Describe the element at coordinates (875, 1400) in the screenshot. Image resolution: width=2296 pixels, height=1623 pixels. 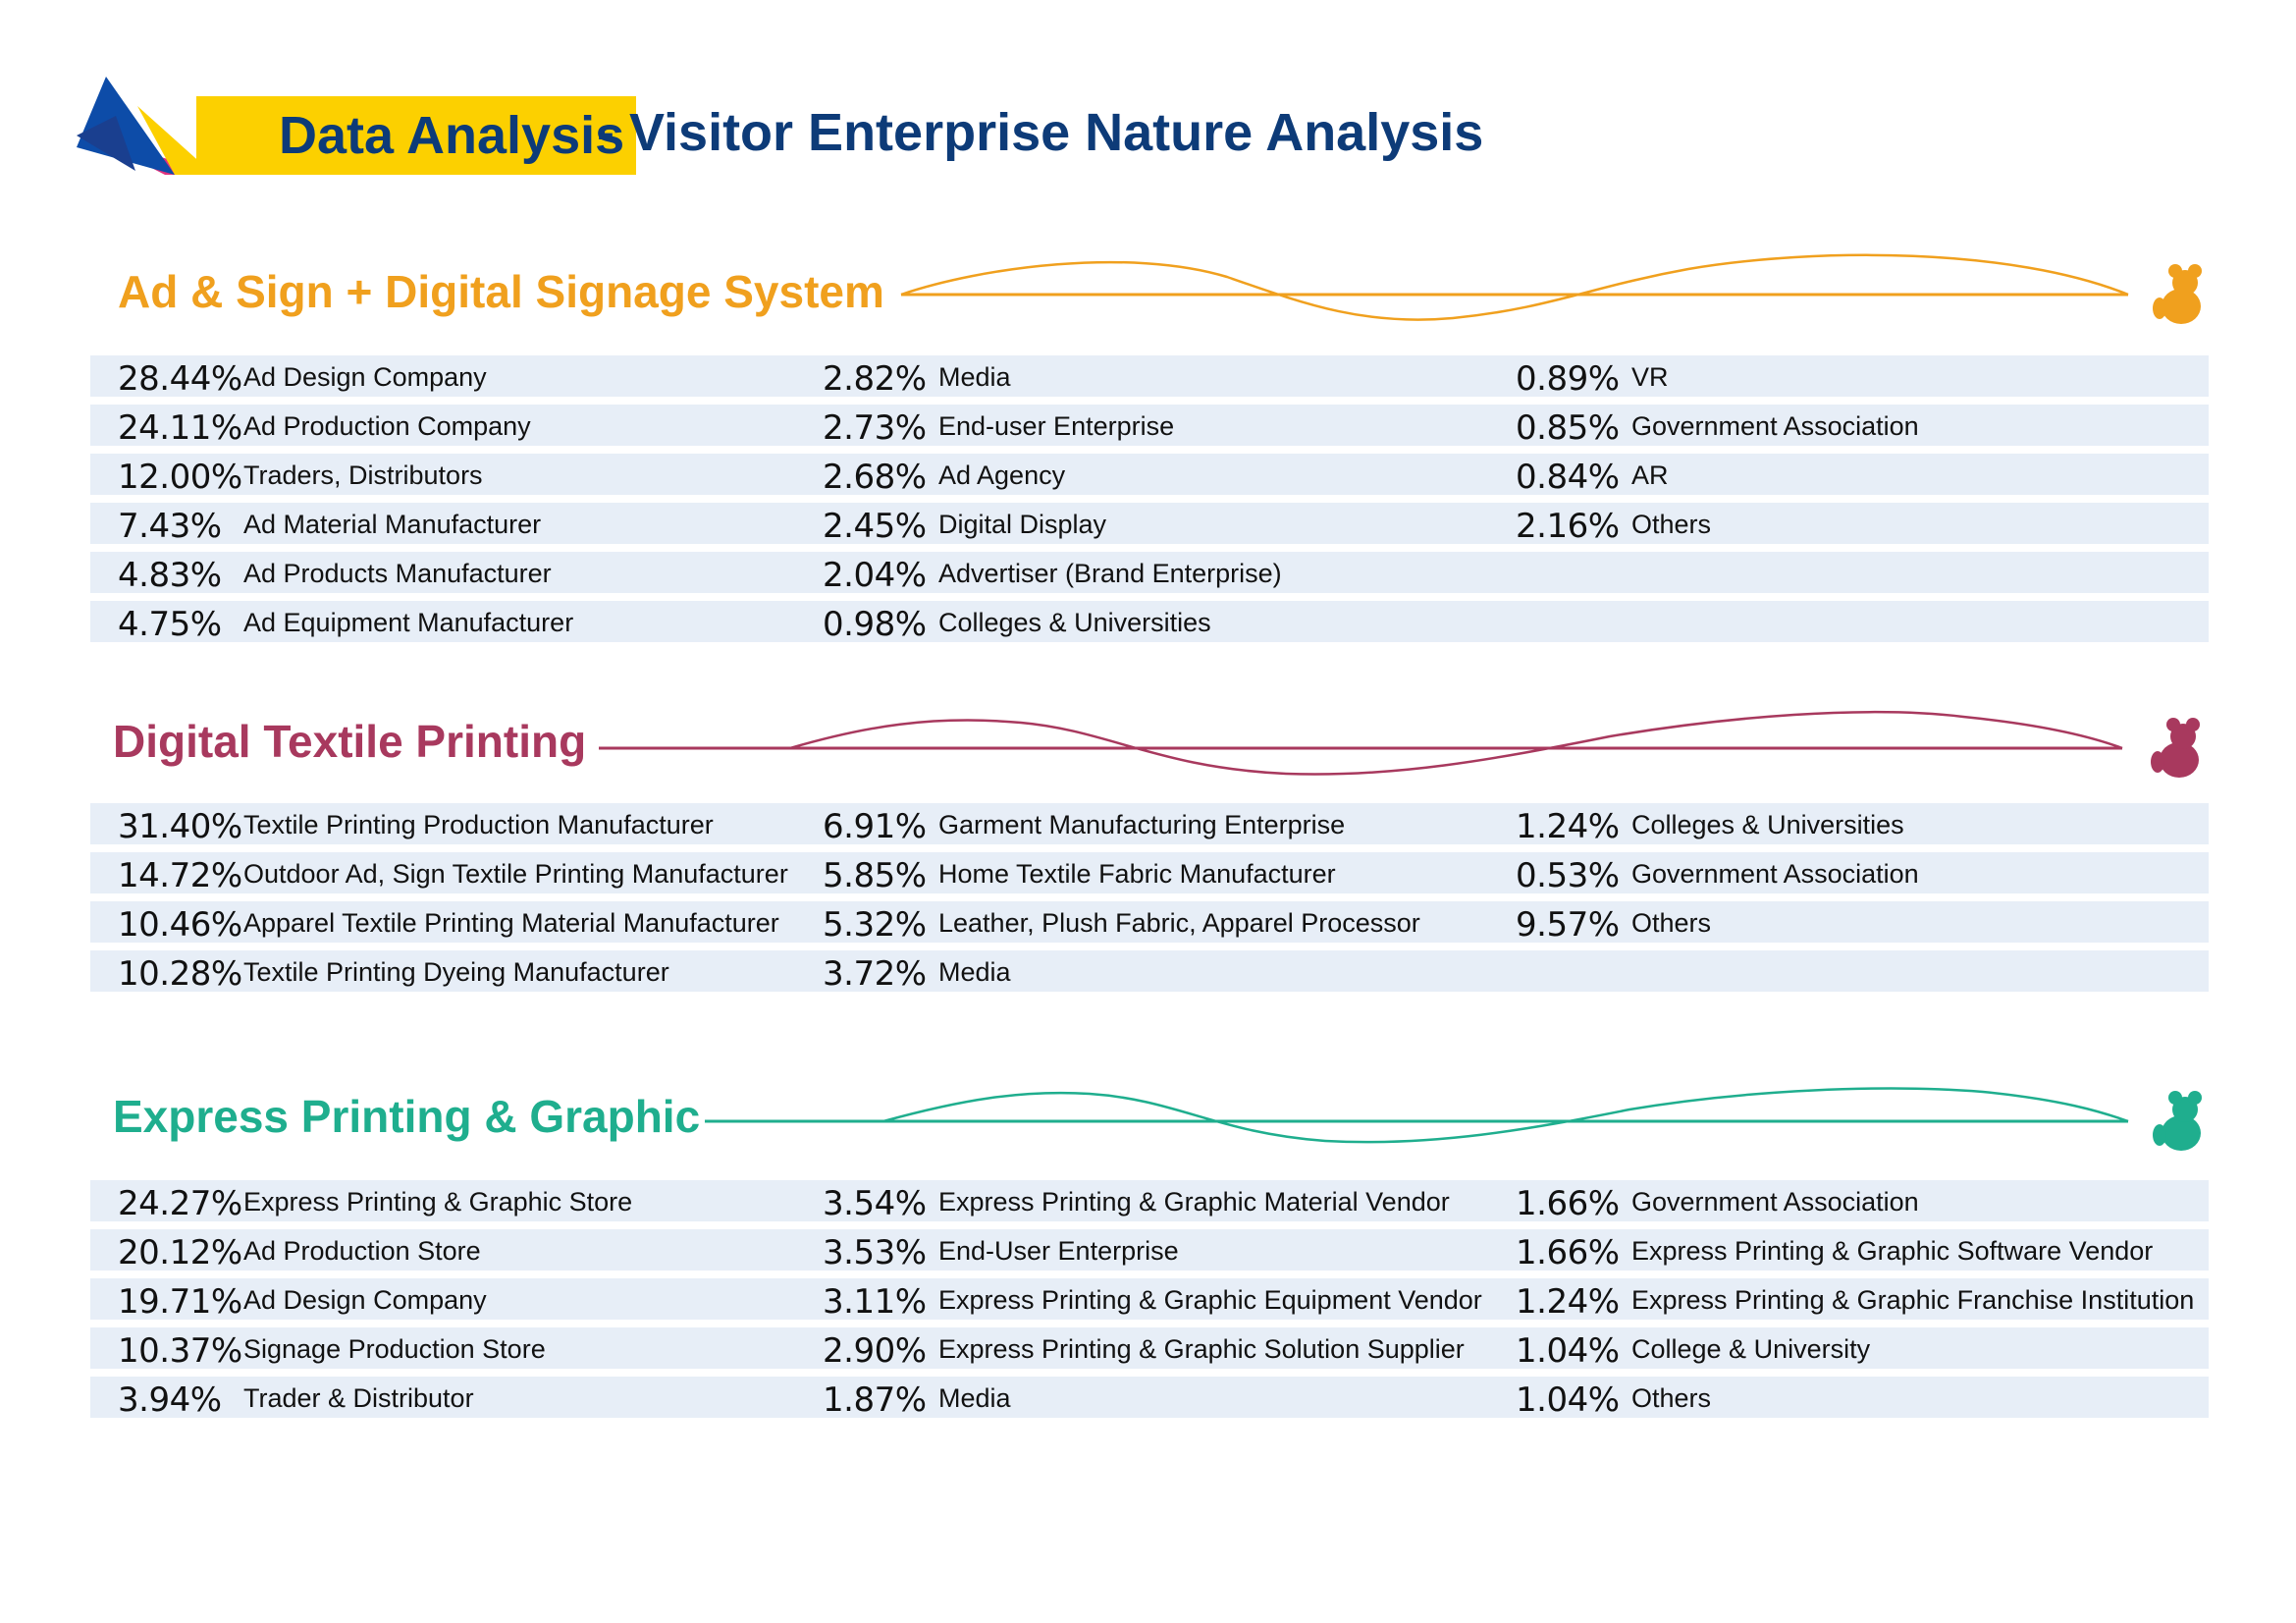
I see `percentage-value: 1.87%` at that location.